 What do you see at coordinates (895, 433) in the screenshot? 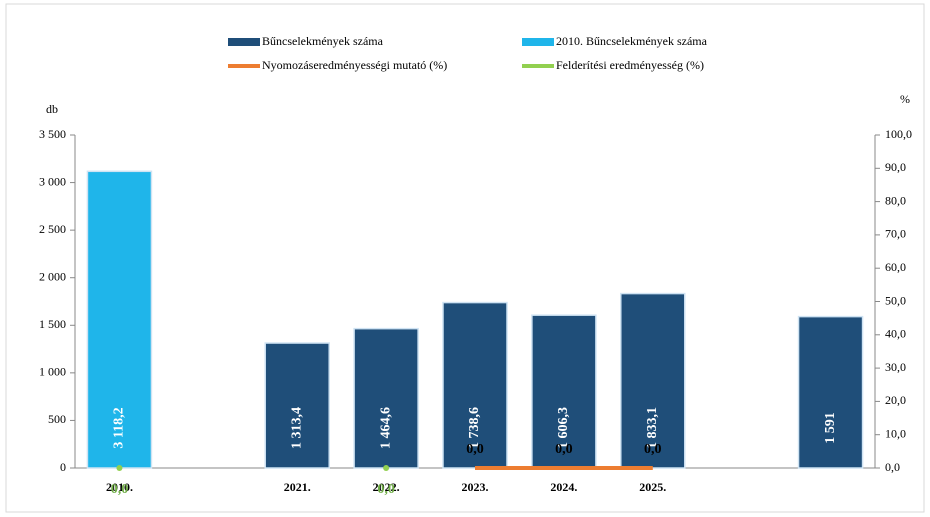
I see `y2-tick-label: 10,0` at bounding box center [895, 433].